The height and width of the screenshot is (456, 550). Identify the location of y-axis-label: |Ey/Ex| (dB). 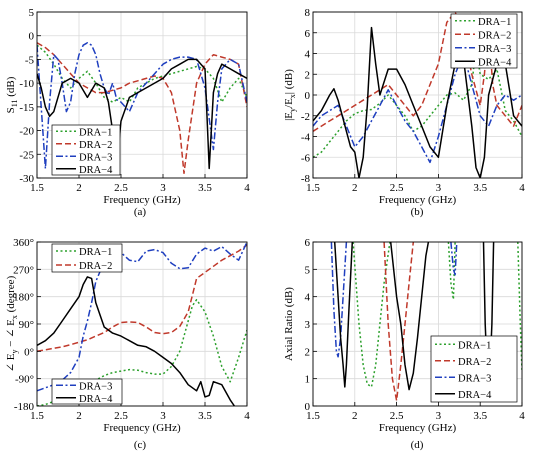
(290, 95).